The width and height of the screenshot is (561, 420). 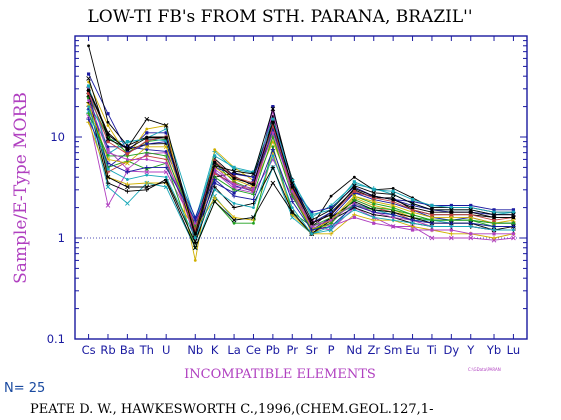 I want to click on x-tick-label: La, so click(x=233, y=350).